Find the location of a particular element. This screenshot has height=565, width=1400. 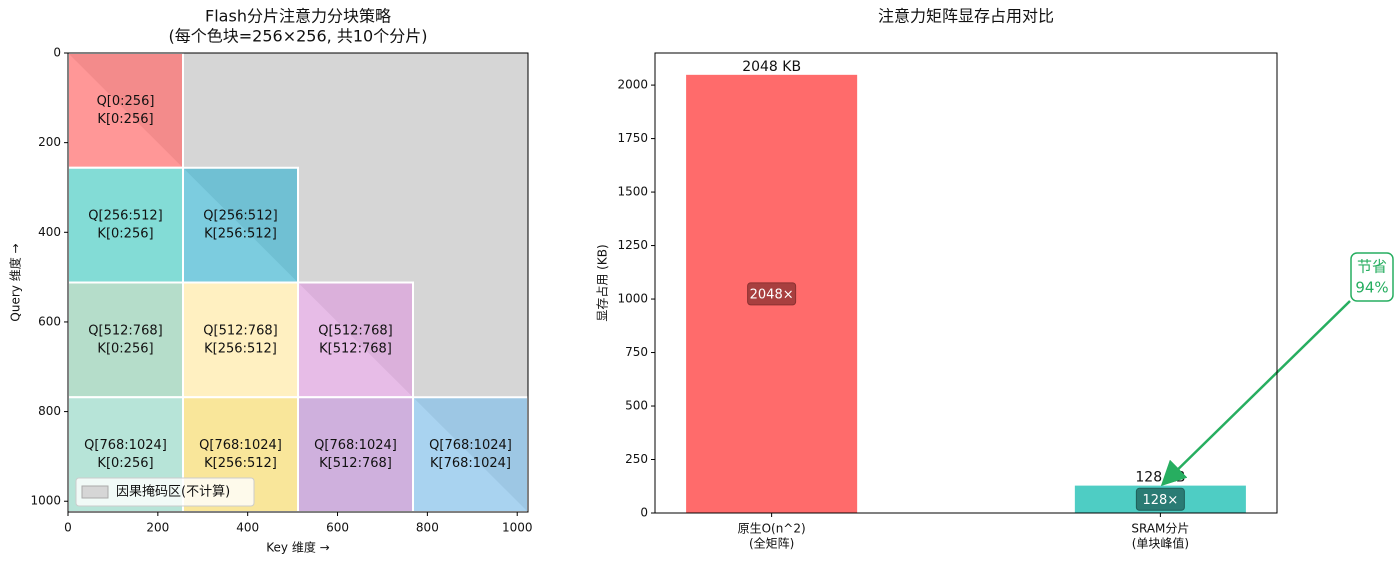

y-tick-label: 1250 is located at coordinates (632, 245).